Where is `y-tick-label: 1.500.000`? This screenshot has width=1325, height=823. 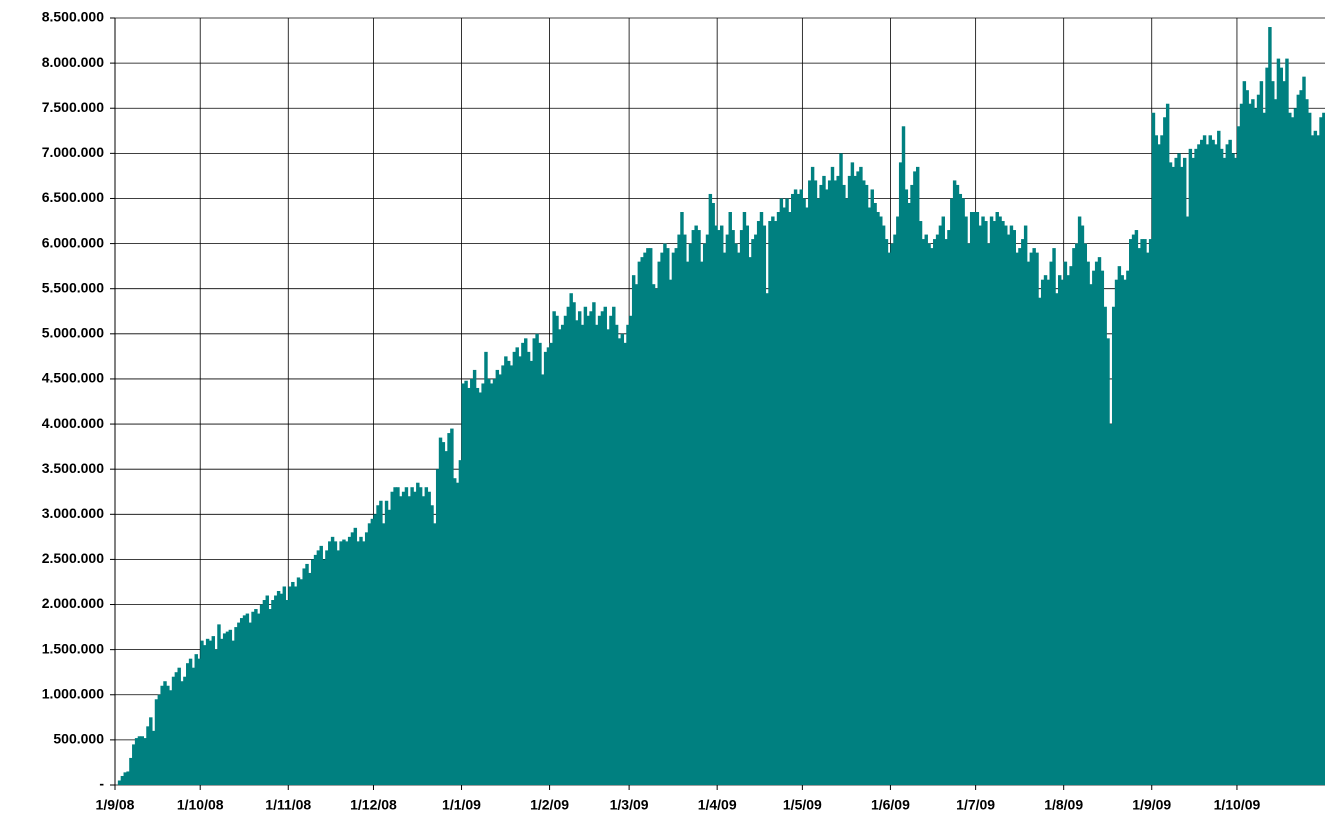
y-tick-label: 1.500.000 is located at coordinates (73, 648).